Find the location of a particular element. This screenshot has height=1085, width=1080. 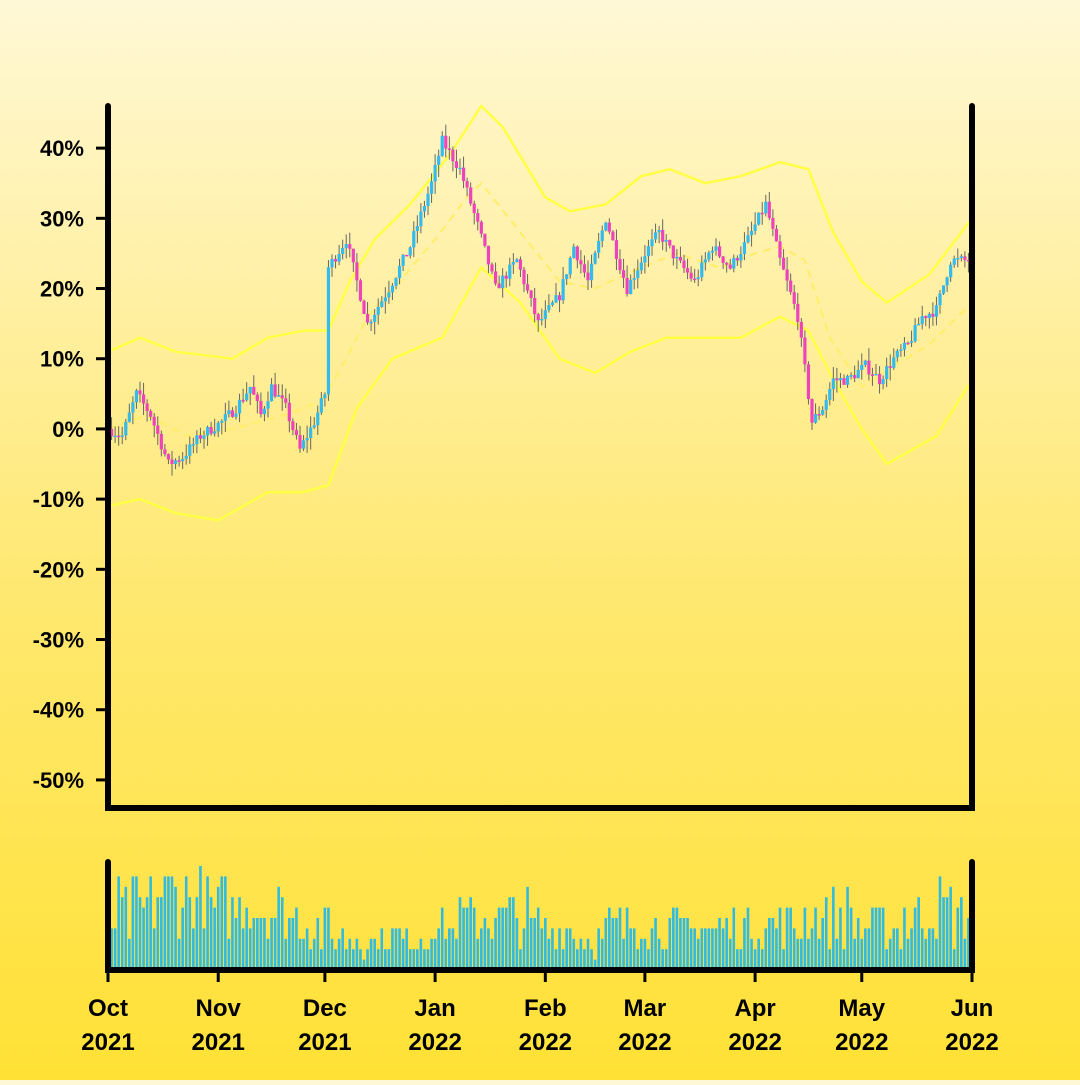

y-tick-label: 0% is located at coordinates (68, 429).